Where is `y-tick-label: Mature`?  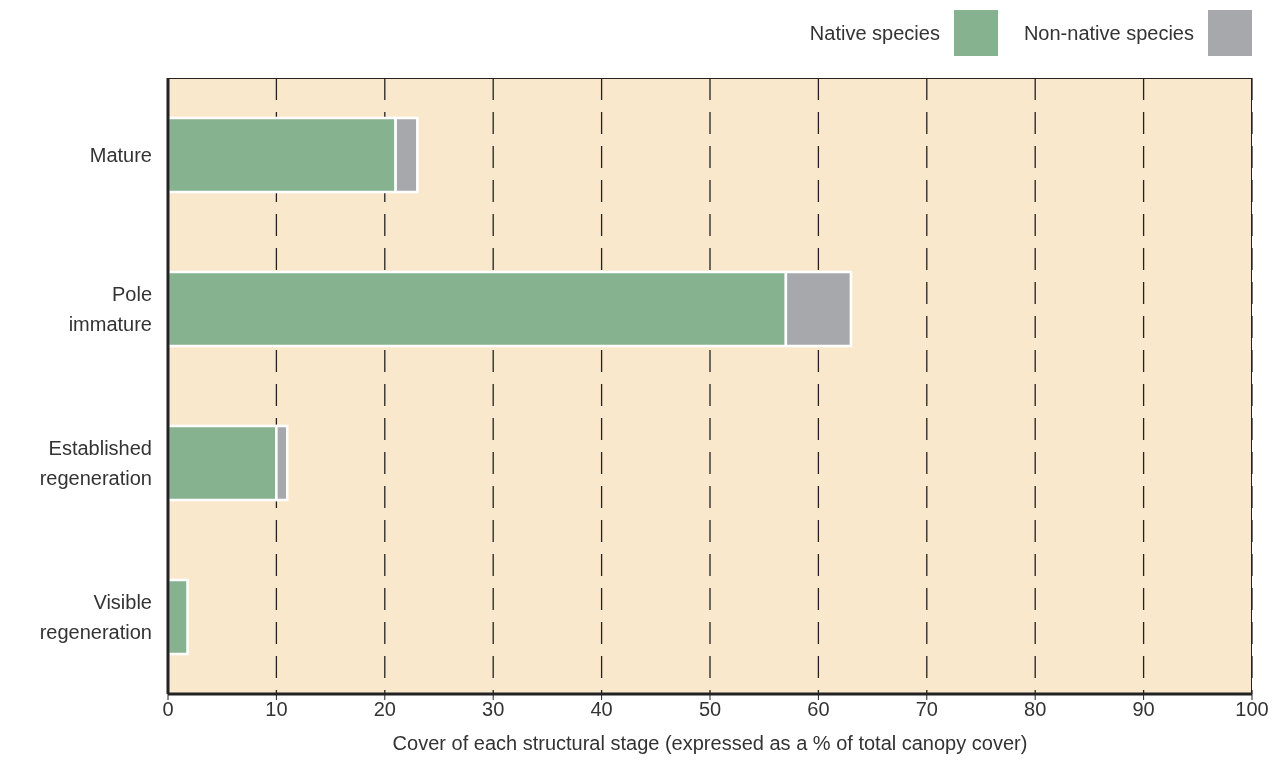
y-tick-label: Mature is located at coordinates (120, 155).